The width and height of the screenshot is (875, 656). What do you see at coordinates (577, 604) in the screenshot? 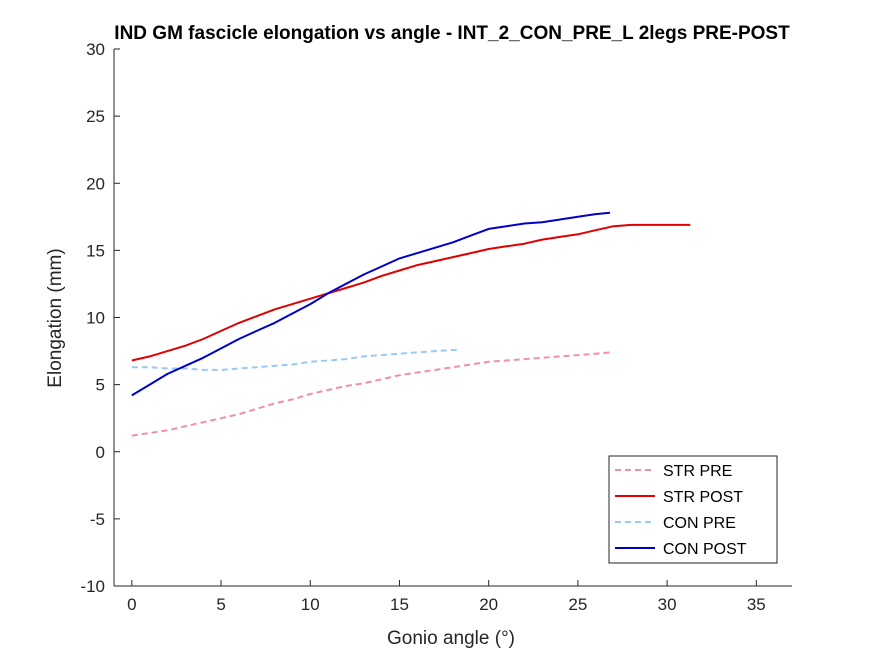
I see `x-tick-label: 25` at bounding box center [577, 604].